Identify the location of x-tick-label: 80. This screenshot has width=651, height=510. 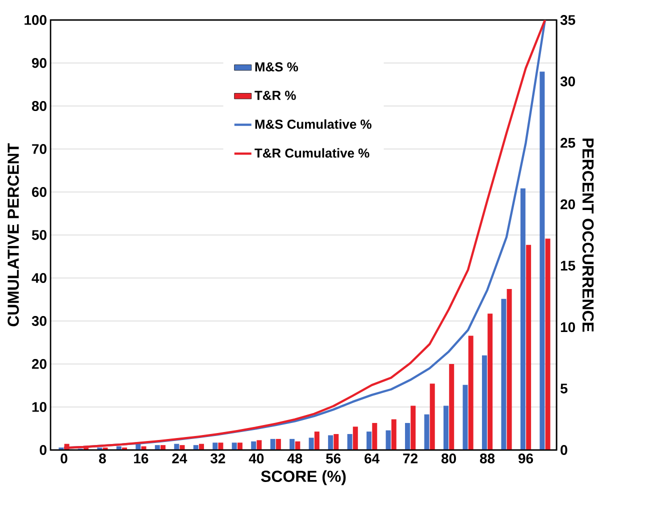
(448, 459).